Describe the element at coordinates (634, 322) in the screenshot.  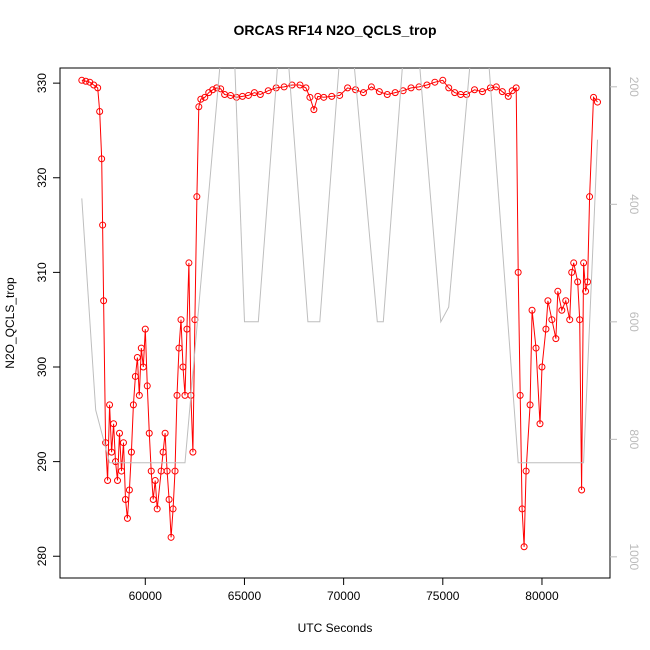
I see `y2-tick-label: 600` at that location.